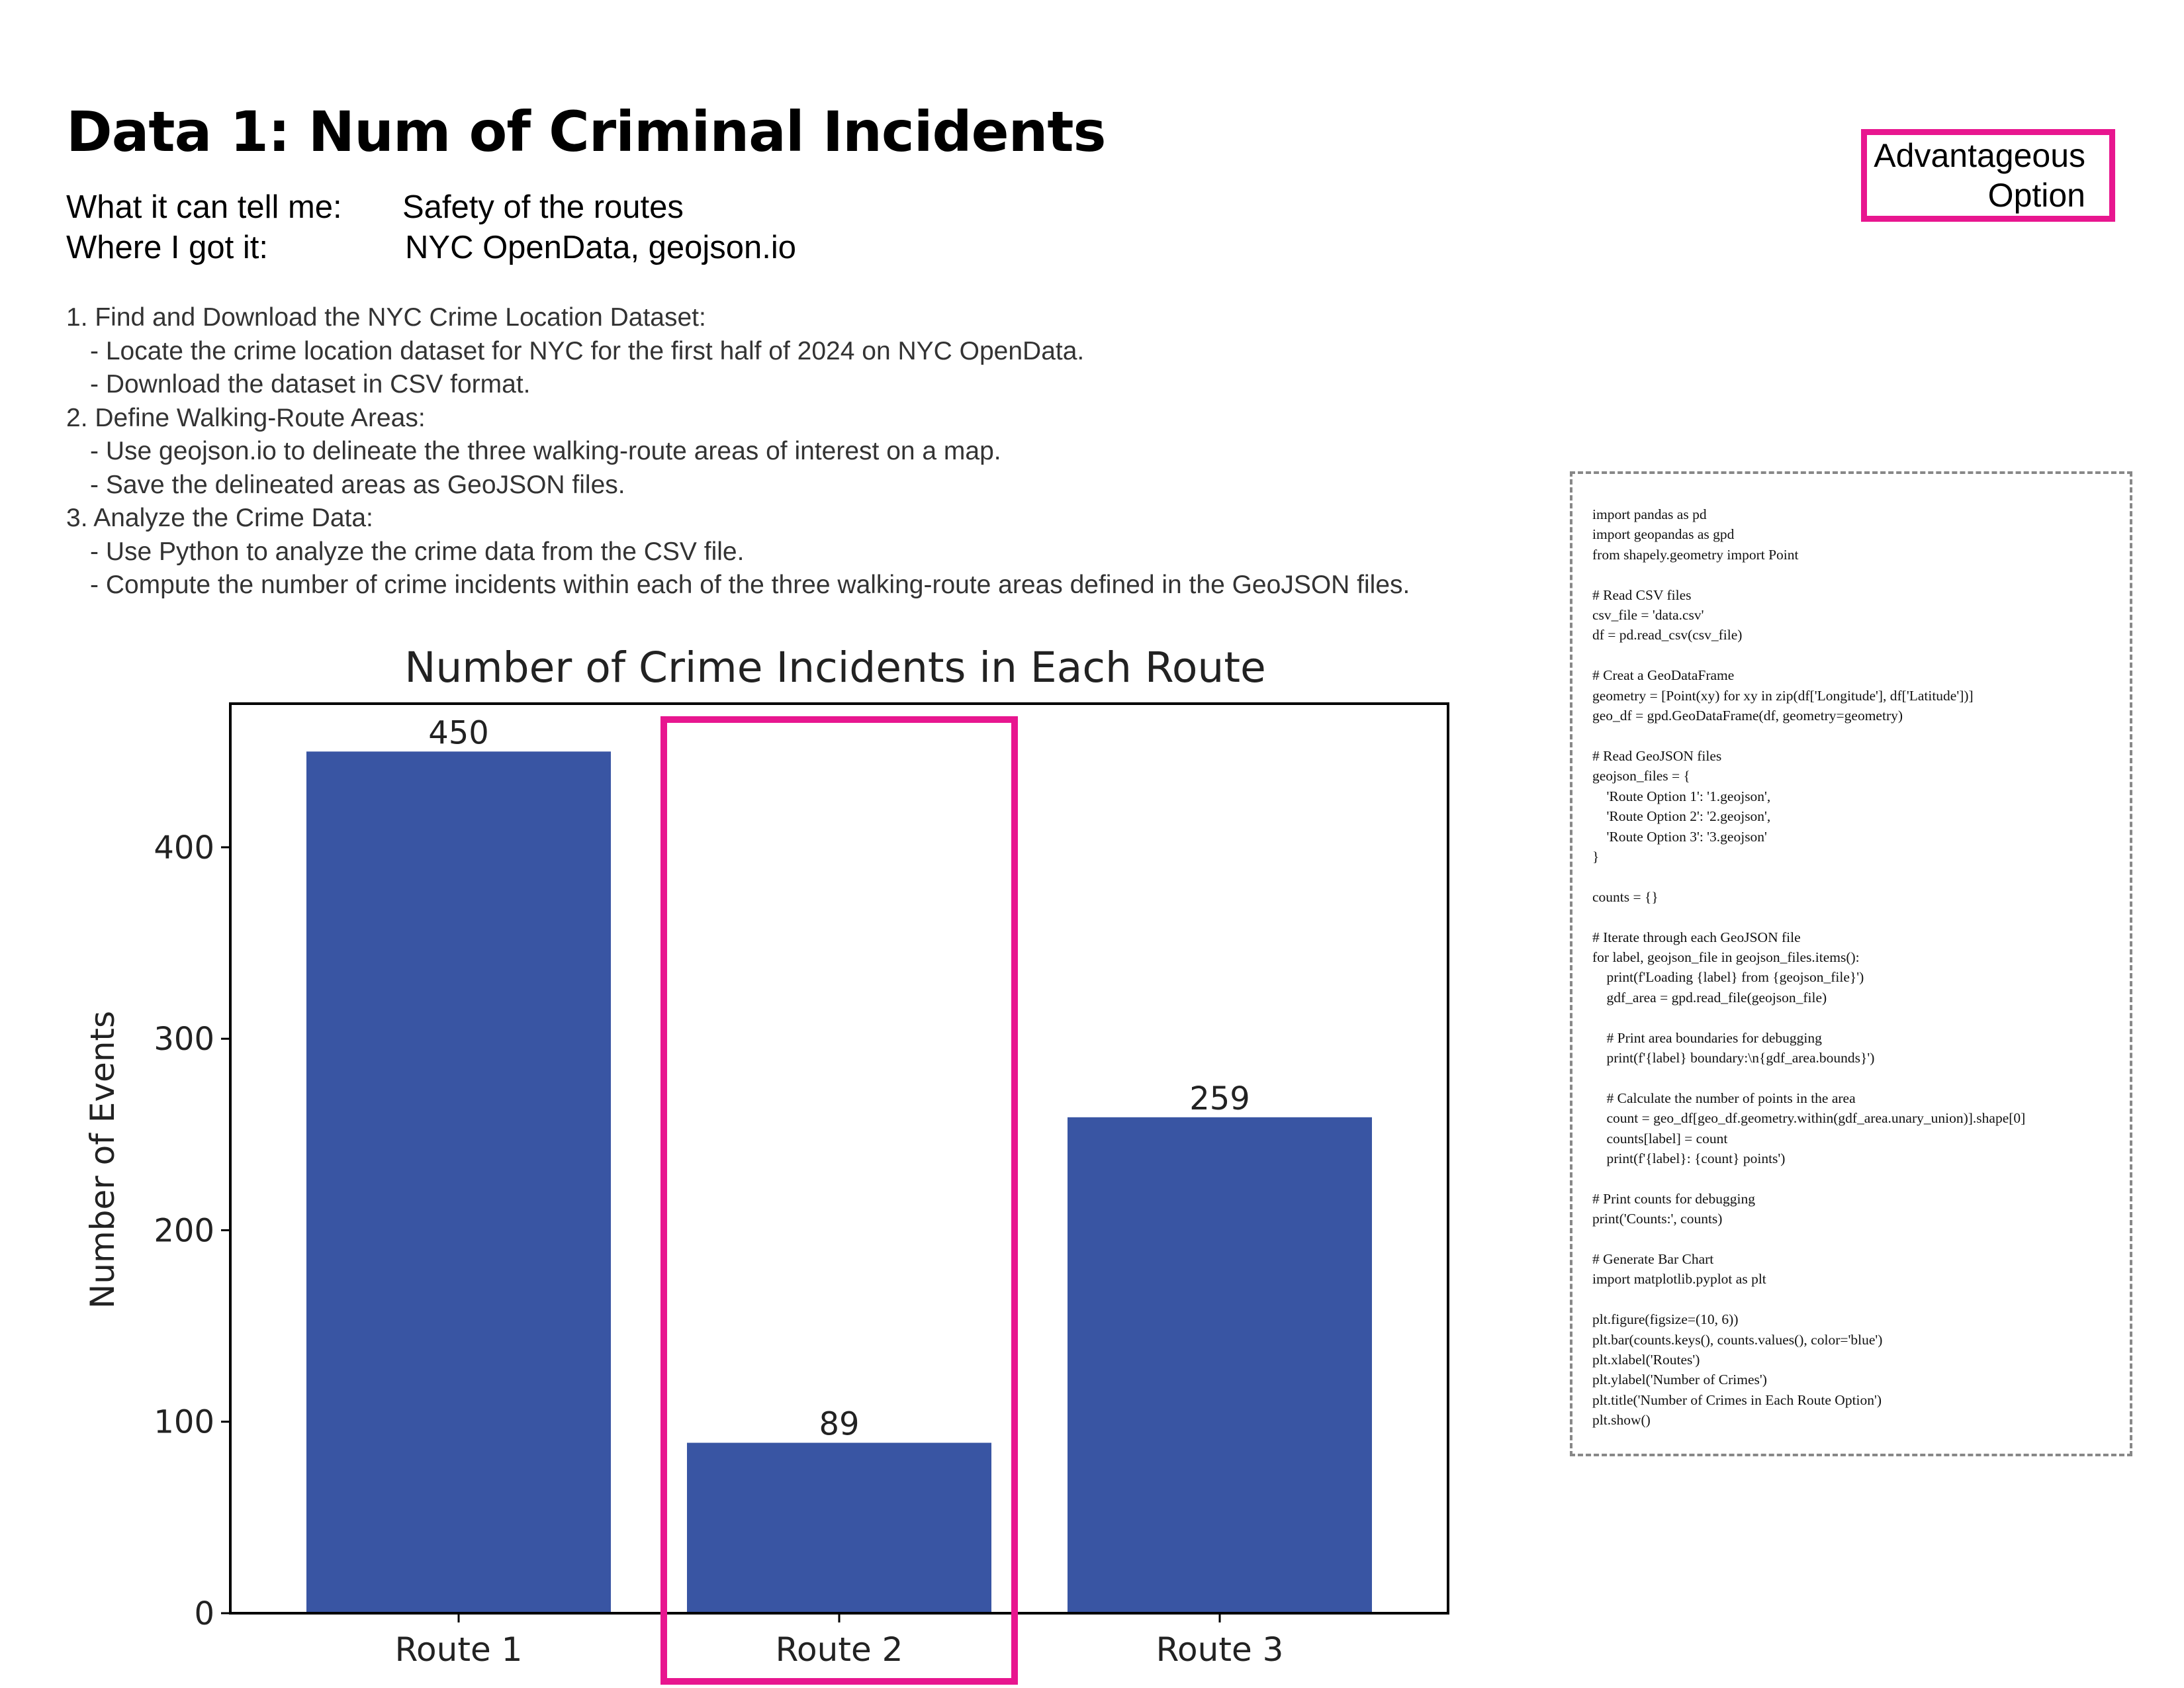 This screenshot has width=2184, height=1688. I want to click on step-heading: 3. Analyze the Crime Data:, so click(219, 518).